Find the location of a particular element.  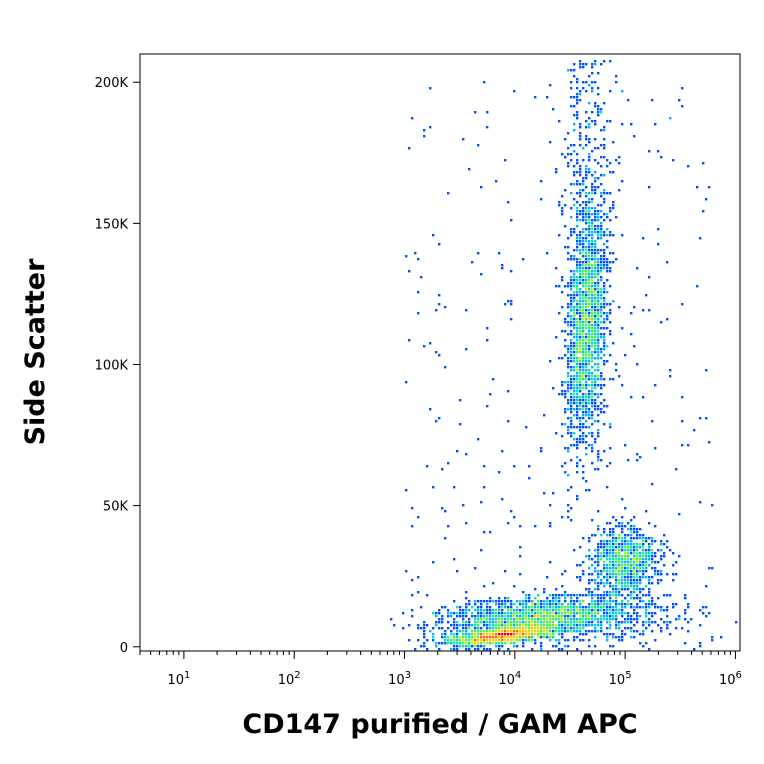

x-axis: 101 102 103 104 105 106 is located at coordinates (440, 669).